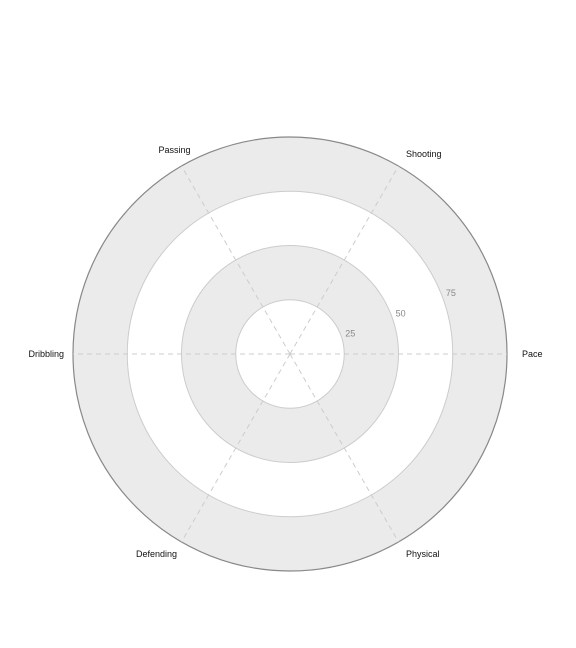 The image size is (576, 648). Describe the element at coordinates (451, 293) in the screenshot. I see `radial-tick-label-75: 75` at that location.